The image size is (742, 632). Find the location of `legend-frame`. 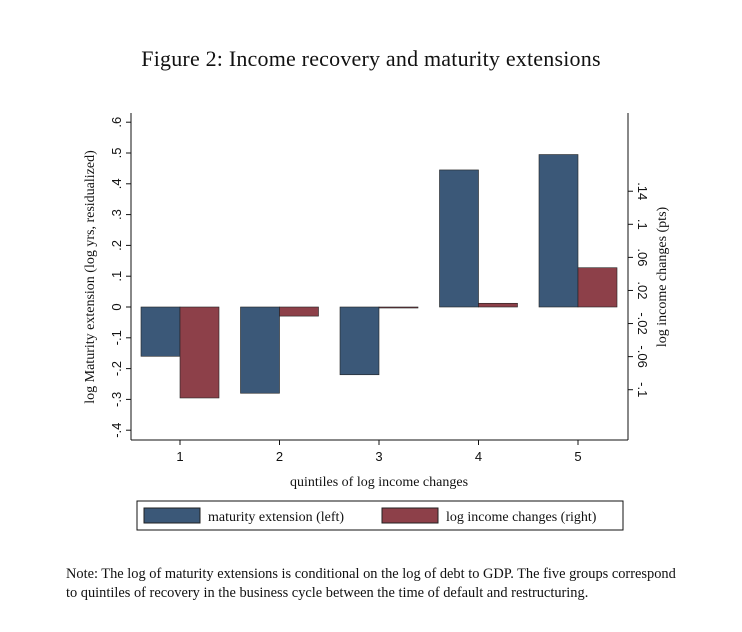

legend-frame is located at coordinates (380, 515).